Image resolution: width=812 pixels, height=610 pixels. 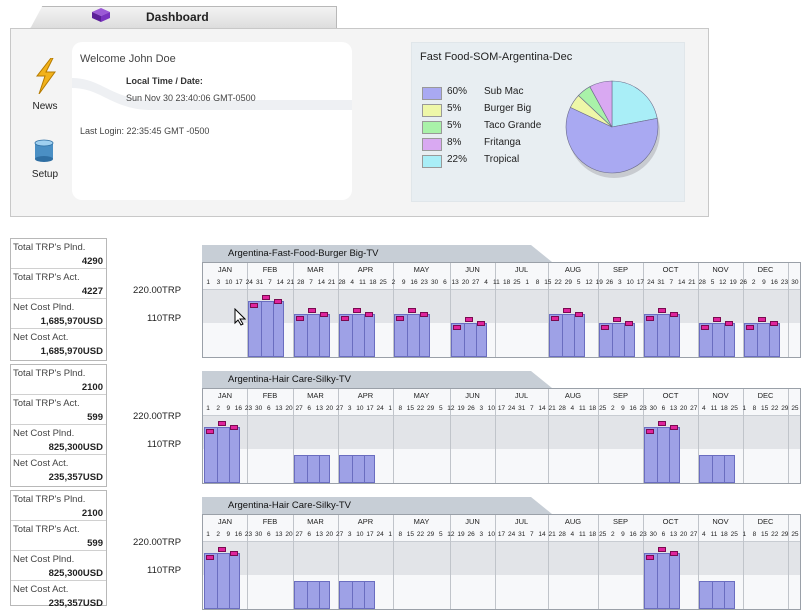 What do you see at coordinates (303, 253) in the screenshot?
I see `chart-title: Argentina-Fast-Food-Burger Big-TV` at bounding box center [303, 253].